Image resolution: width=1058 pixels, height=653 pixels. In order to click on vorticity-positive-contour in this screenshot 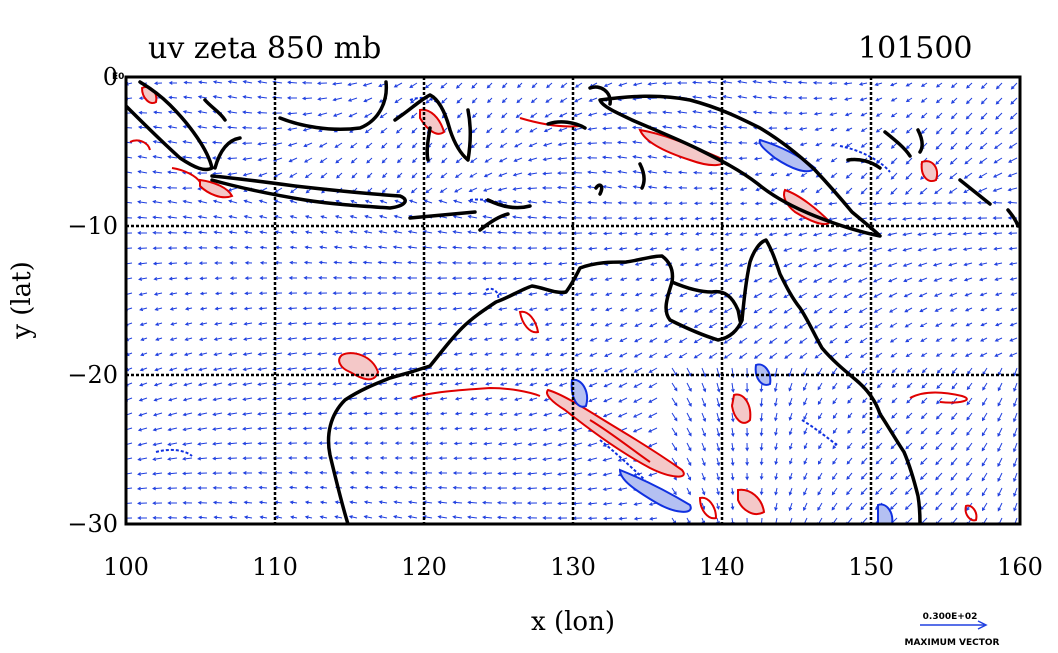, I will do `click(186, 175)`.